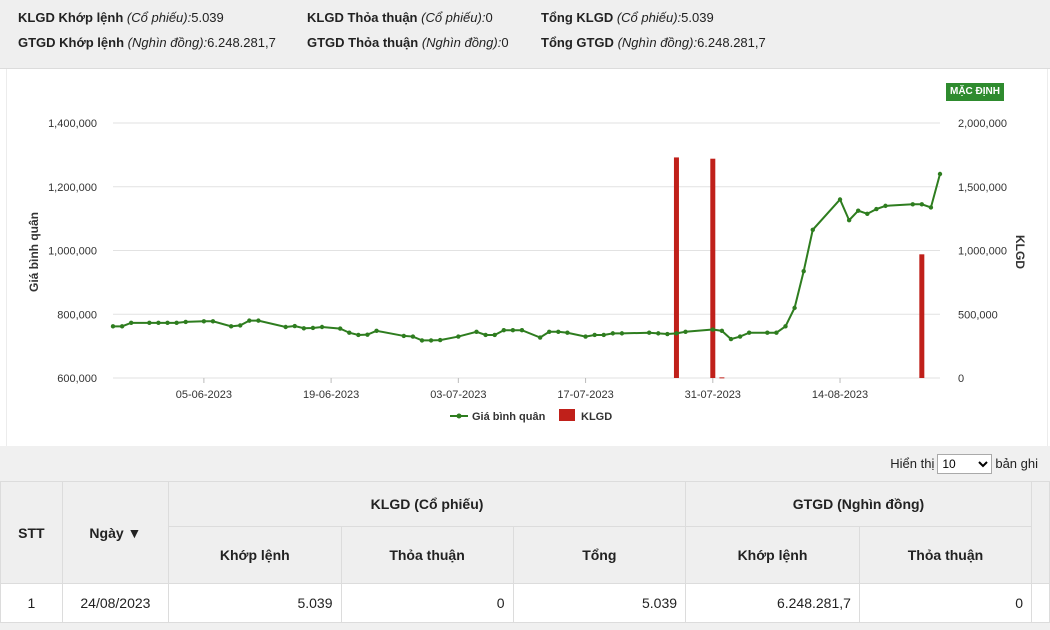 This screenshot has width=1050, height=630. Describe the element at coordinates (427, 555) in the screenshot. I see `col-klgd-deal: Thỏa thuận` at that location.